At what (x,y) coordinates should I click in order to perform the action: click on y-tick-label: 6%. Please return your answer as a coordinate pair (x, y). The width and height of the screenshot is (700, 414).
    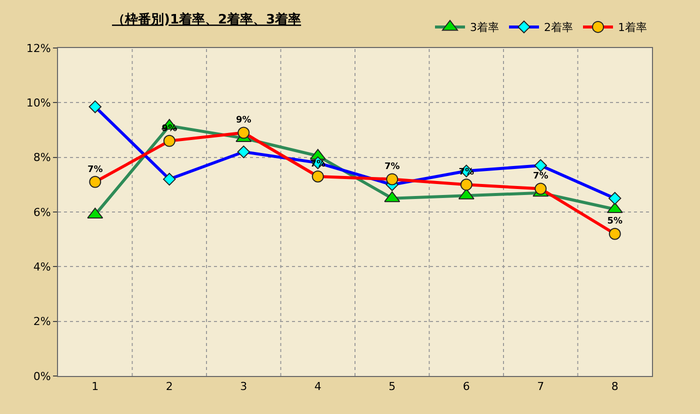
    Looking at the image, I should click on (42, 212).